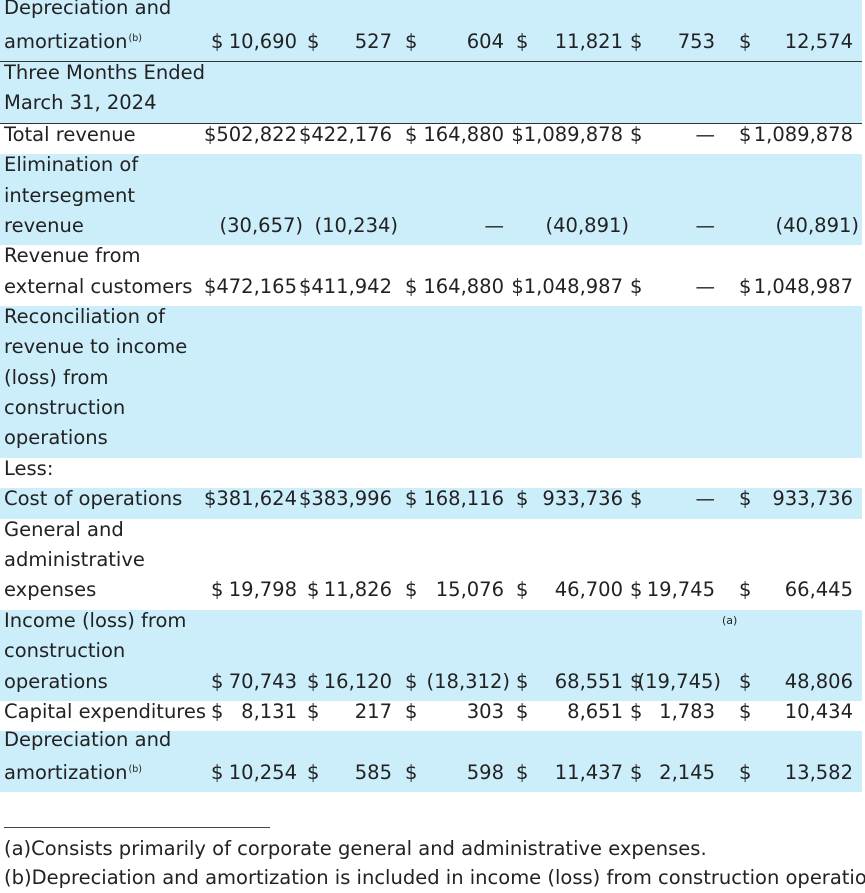 This screenshot has height=893, width=865. I want to click on value-cell: $381,624, so click(250, 499).